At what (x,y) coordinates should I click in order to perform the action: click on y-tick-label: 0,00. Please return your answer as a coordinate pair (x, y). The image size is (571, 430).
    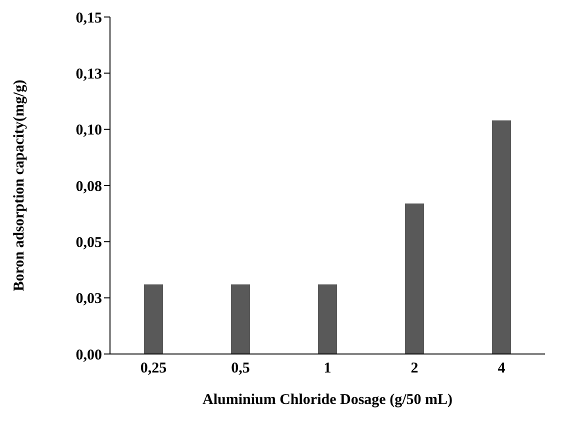
    Looking at the image, I should click on (89, 355).